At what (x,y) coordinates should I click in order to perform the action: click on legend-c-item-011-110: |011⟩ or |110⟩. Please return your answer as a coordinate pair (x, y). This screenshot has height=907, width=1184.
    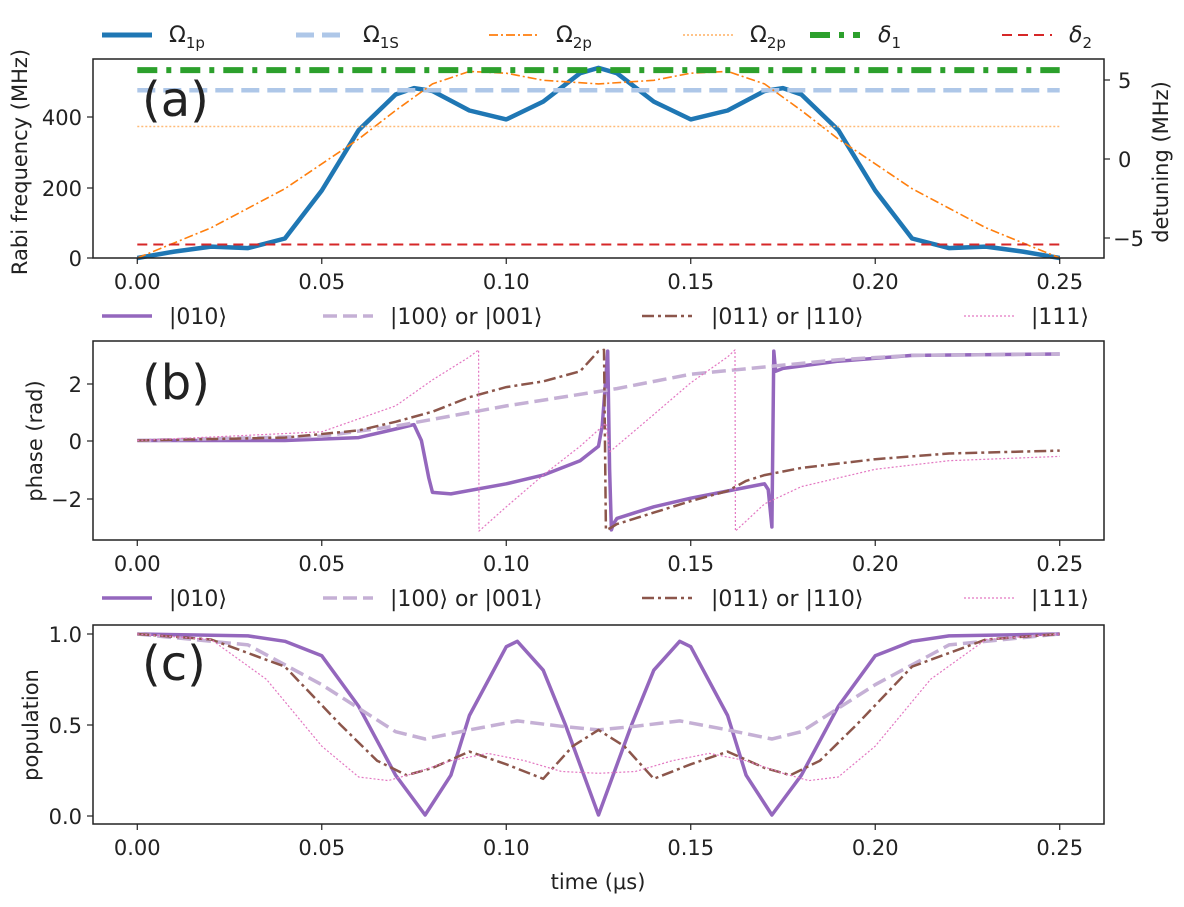
    Looking at the image, I should click on (752, 599).